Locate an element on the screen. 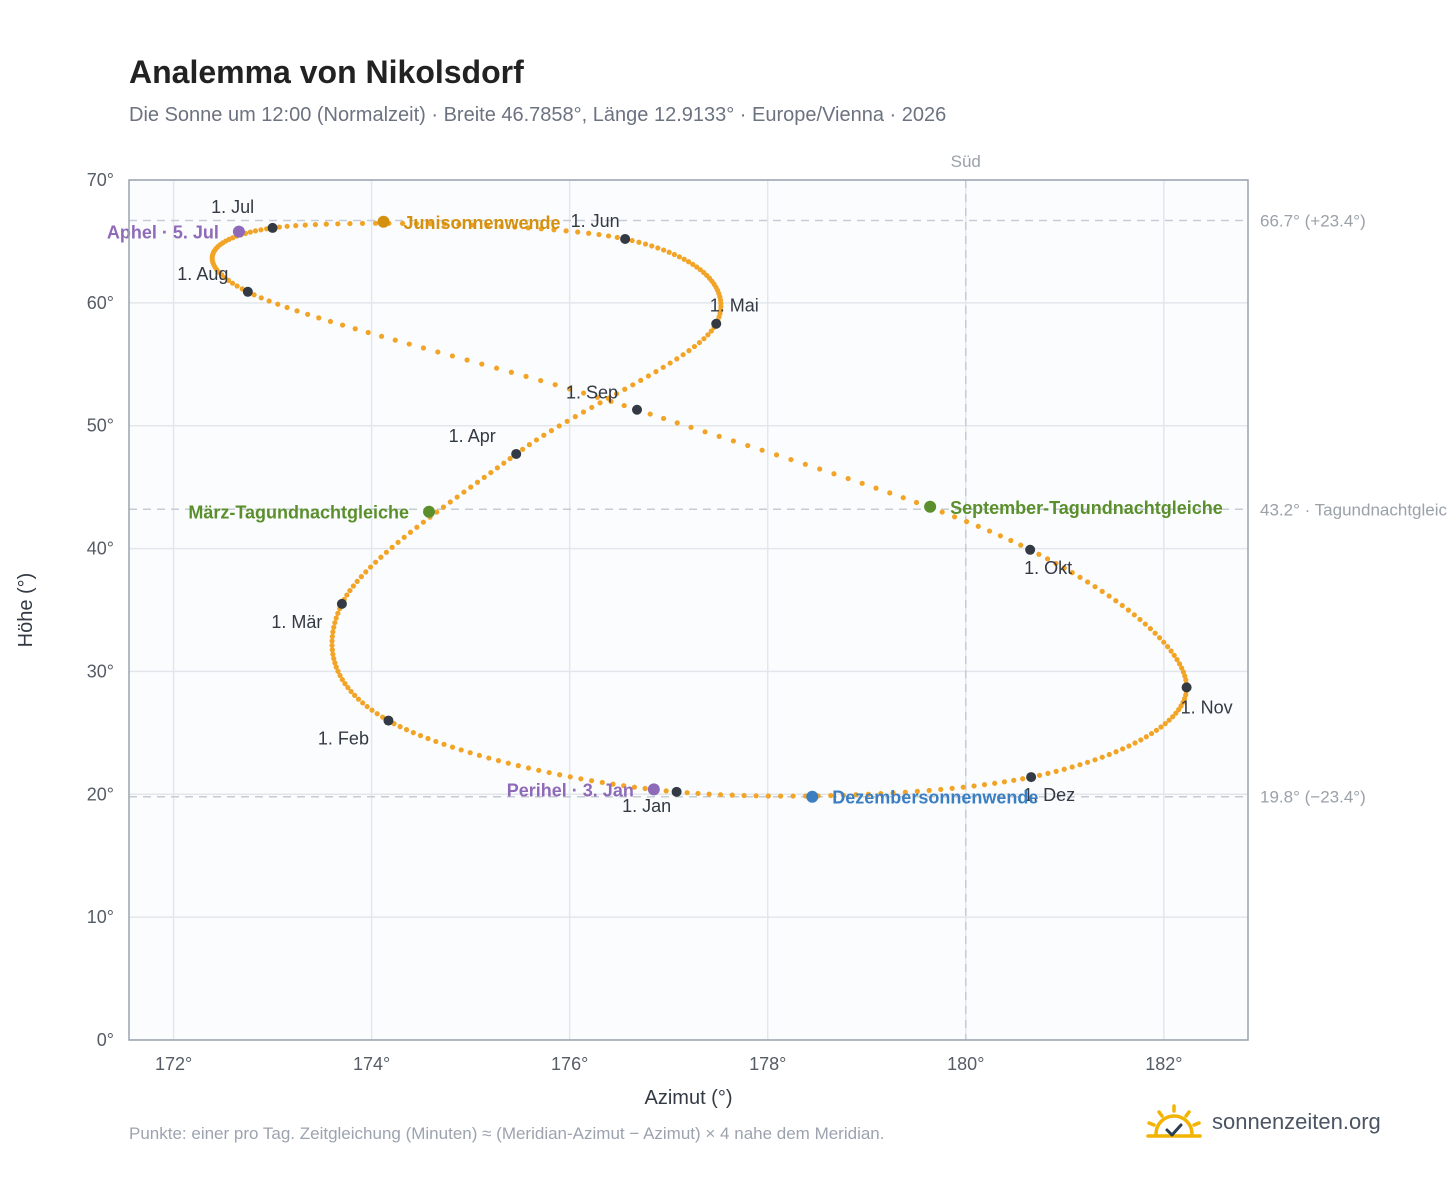 Image resolution: width=1448 pixels, height=1188 pixels. event-label: Junisonnenwende is located at coordinates (481, 223).